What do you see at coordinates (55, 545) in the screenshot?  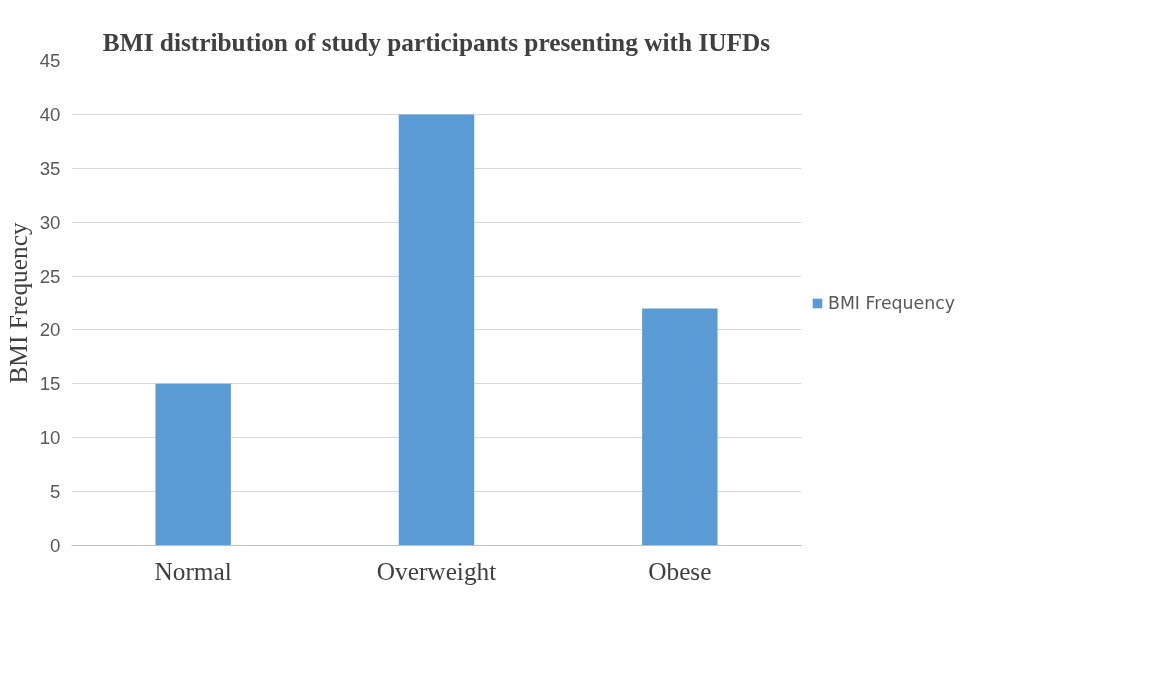 I see `y-tick-label: 0` at bounding box center [55, 545].